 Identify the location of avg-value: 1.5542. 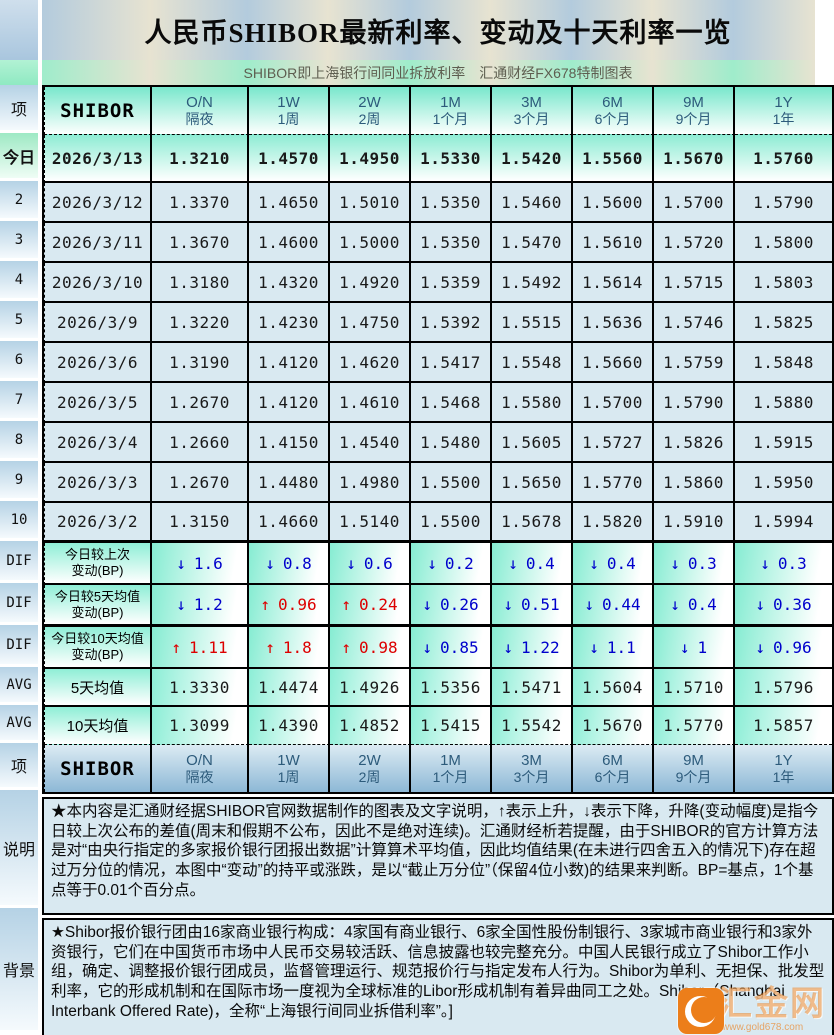
(531, 725).